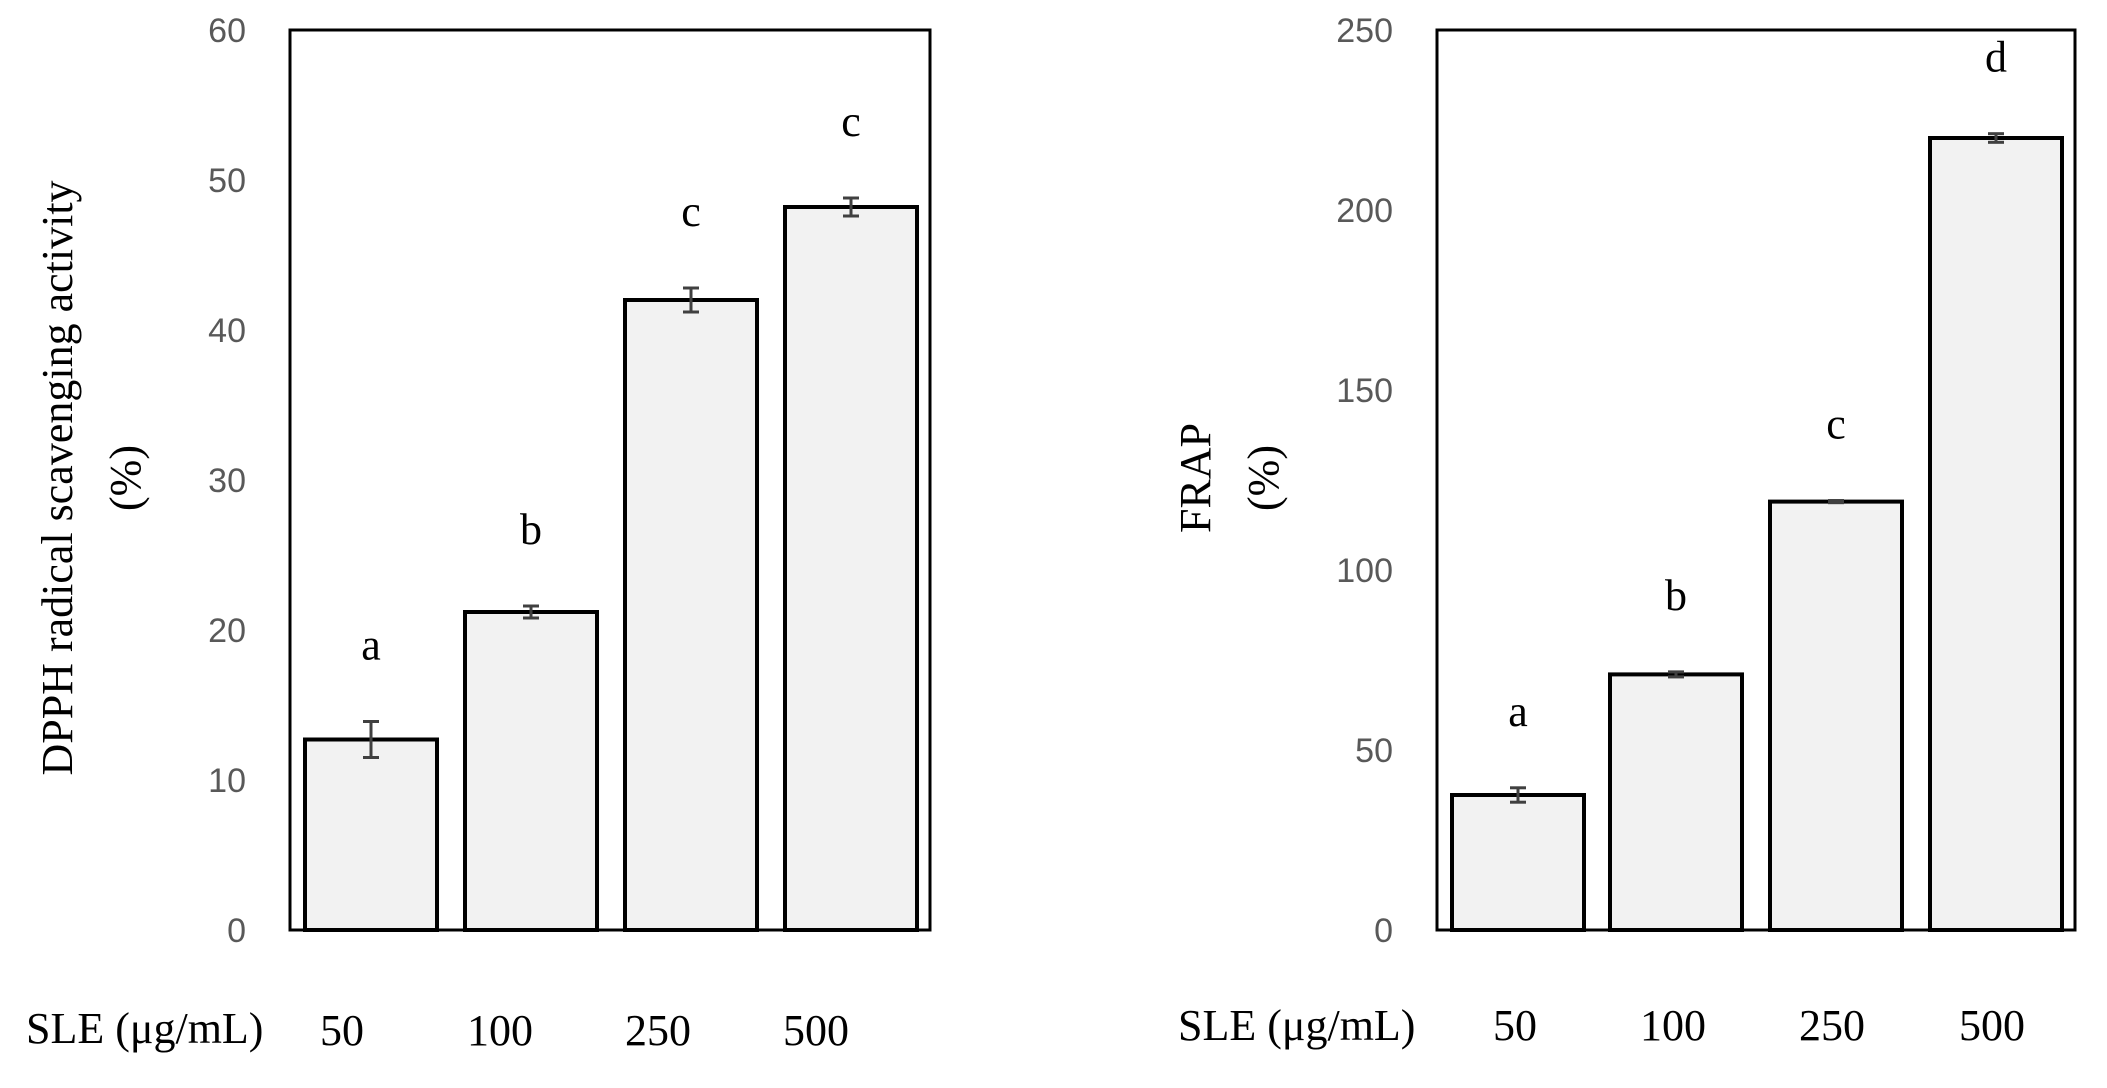 The width and height of the screenshot is (2107, 1088). Describe the element at coordinates (1676, 595) in the screenshot. I see `frap-significance-100: b` at that location.